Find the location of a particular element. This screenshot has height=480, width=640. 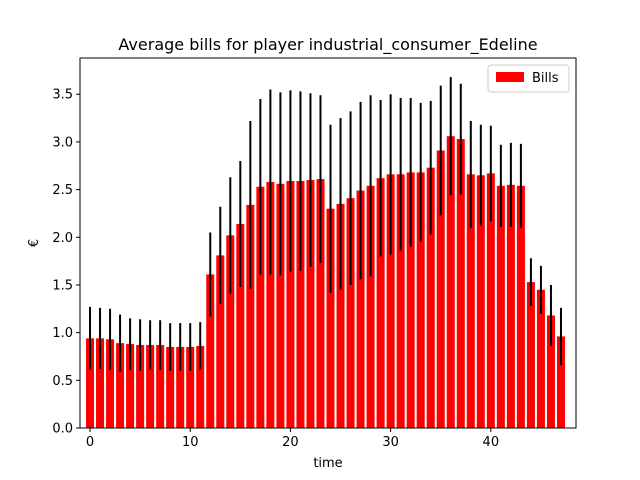

y-axis-title: € is located at coordinates (34, 243).